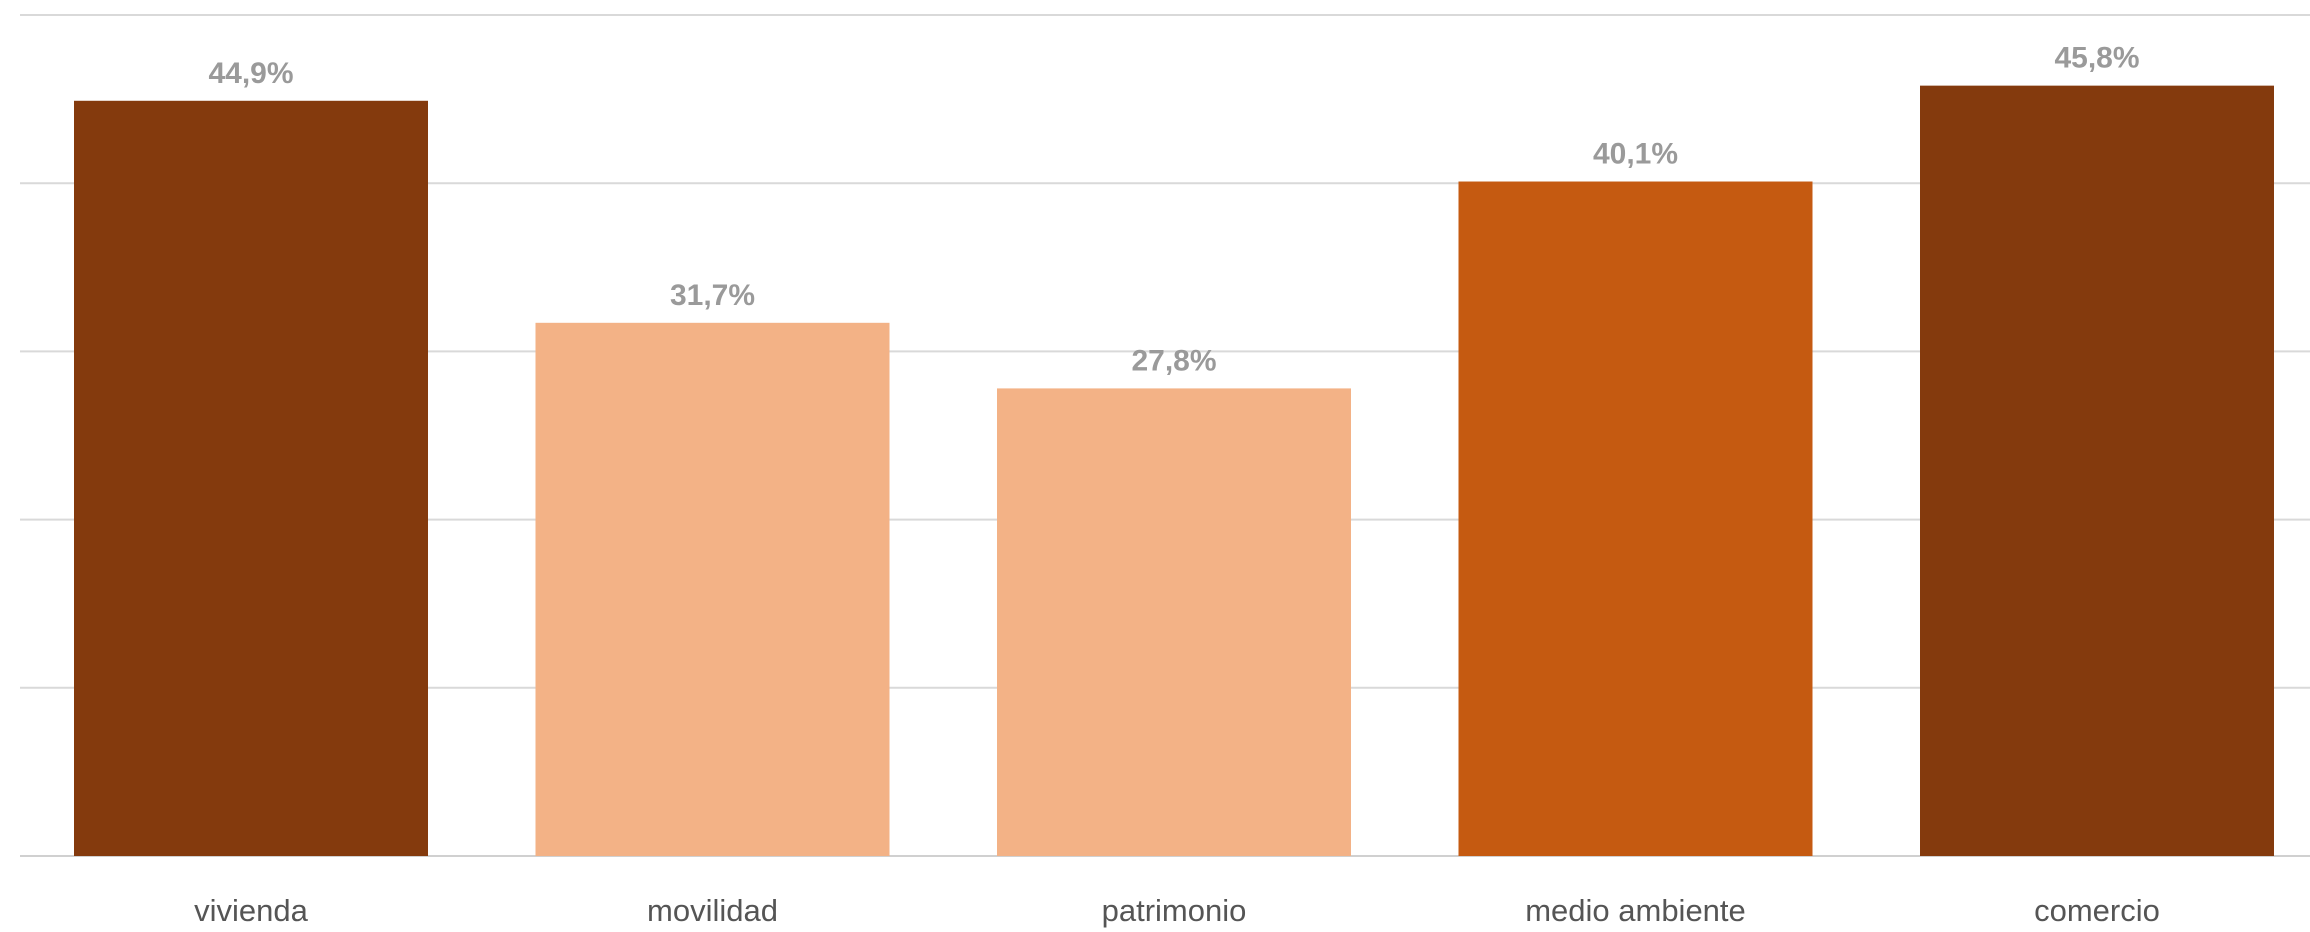 The height and width of the screenshot is (932, 2310). I want to click on data-label-medio-ambiente: 40,1%, so click(1635, 154).